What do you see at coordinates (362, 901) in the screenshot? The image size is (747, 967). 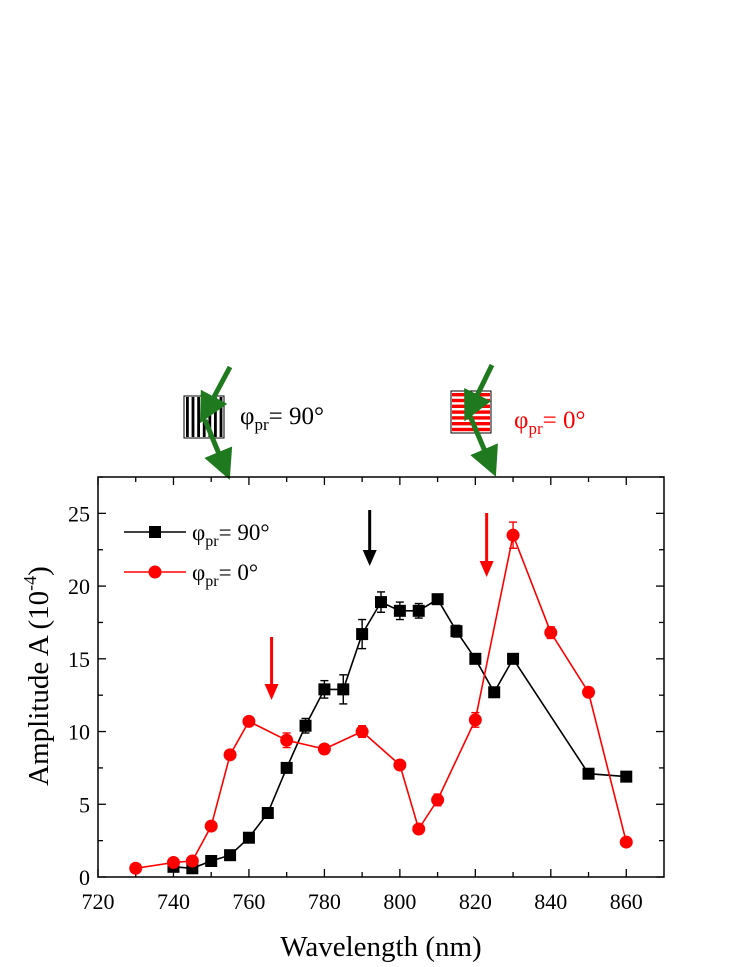 I see `x-tick-labels: 720 740 760 780 800 820 840 860` at bounding box center [362, 901].